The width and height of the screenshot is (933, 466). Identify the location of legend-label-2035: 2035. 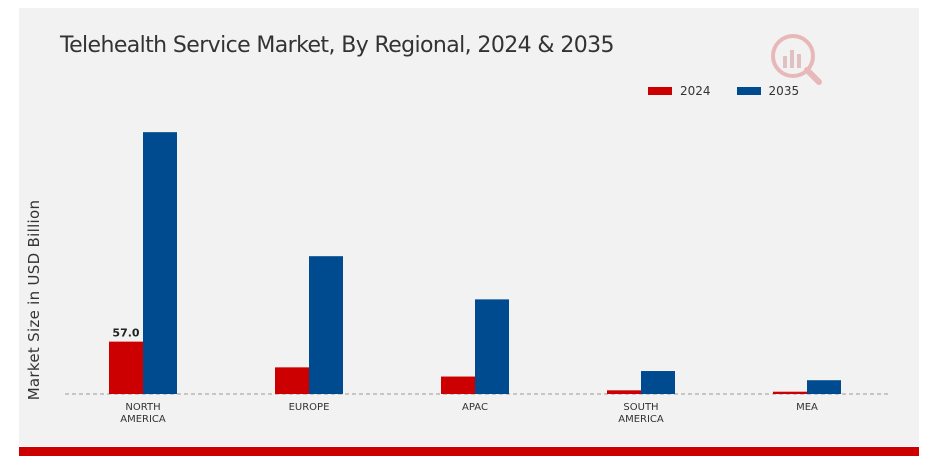
(784, 91).